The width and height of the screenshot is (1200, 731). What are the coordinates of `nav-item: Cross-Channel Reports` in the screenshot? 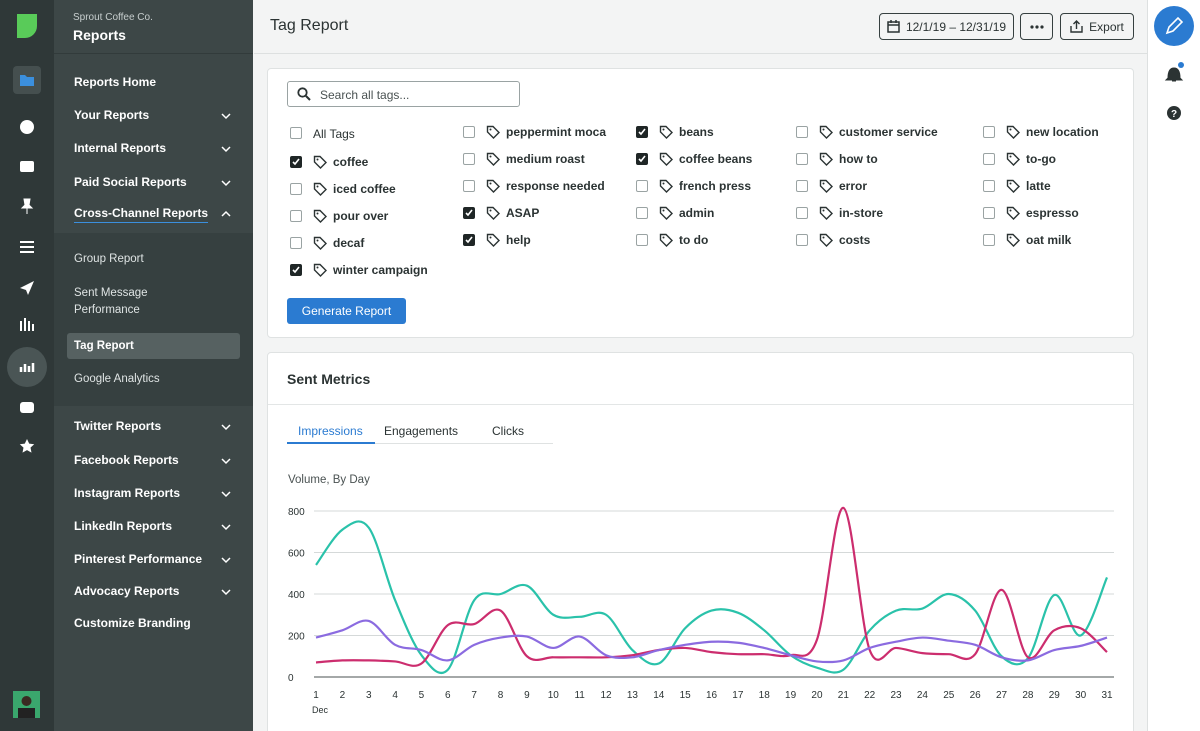 It's located at (141, 214).